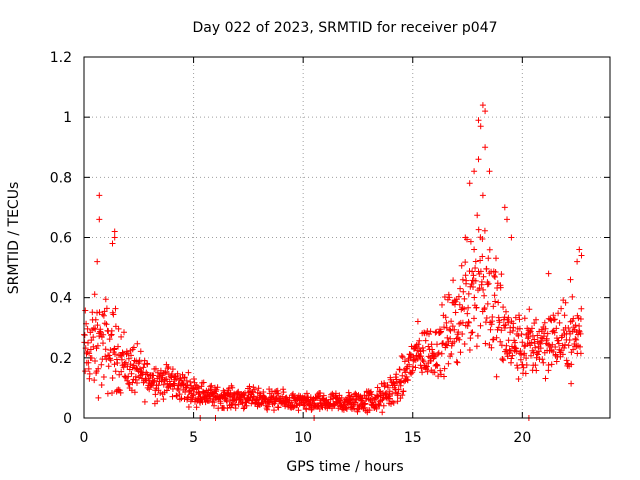  What do you see at coordinates (344, 467) in the screenshot?
I see `x-axis-label: GPS time / hours` at bounding box center [344, 467].